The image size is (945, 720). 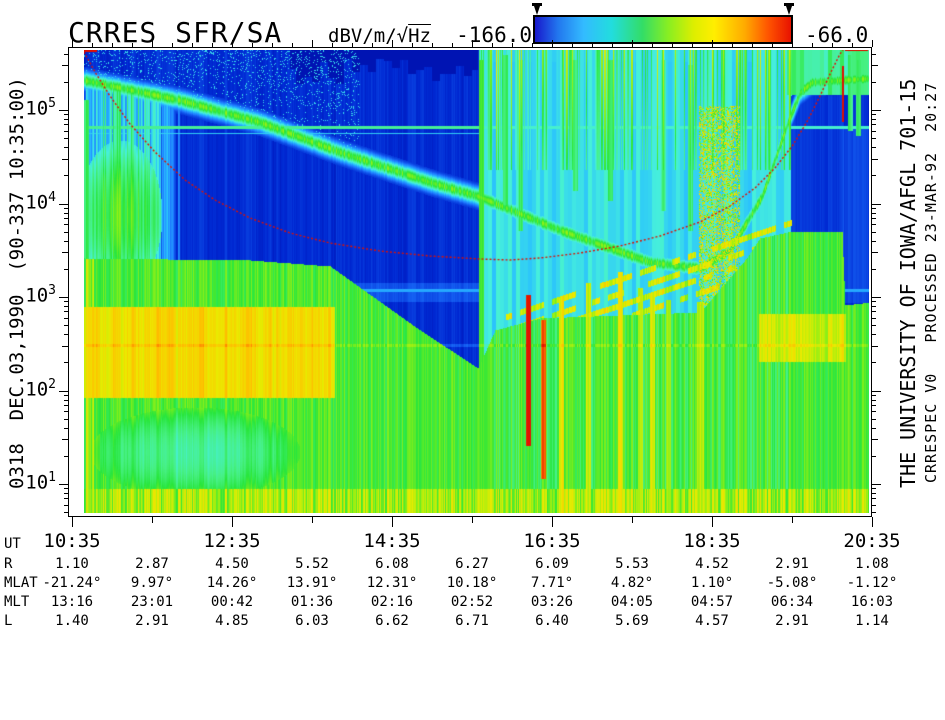 I want to click on ephemeris-value: 1.10°, so click(x=712, y=583).